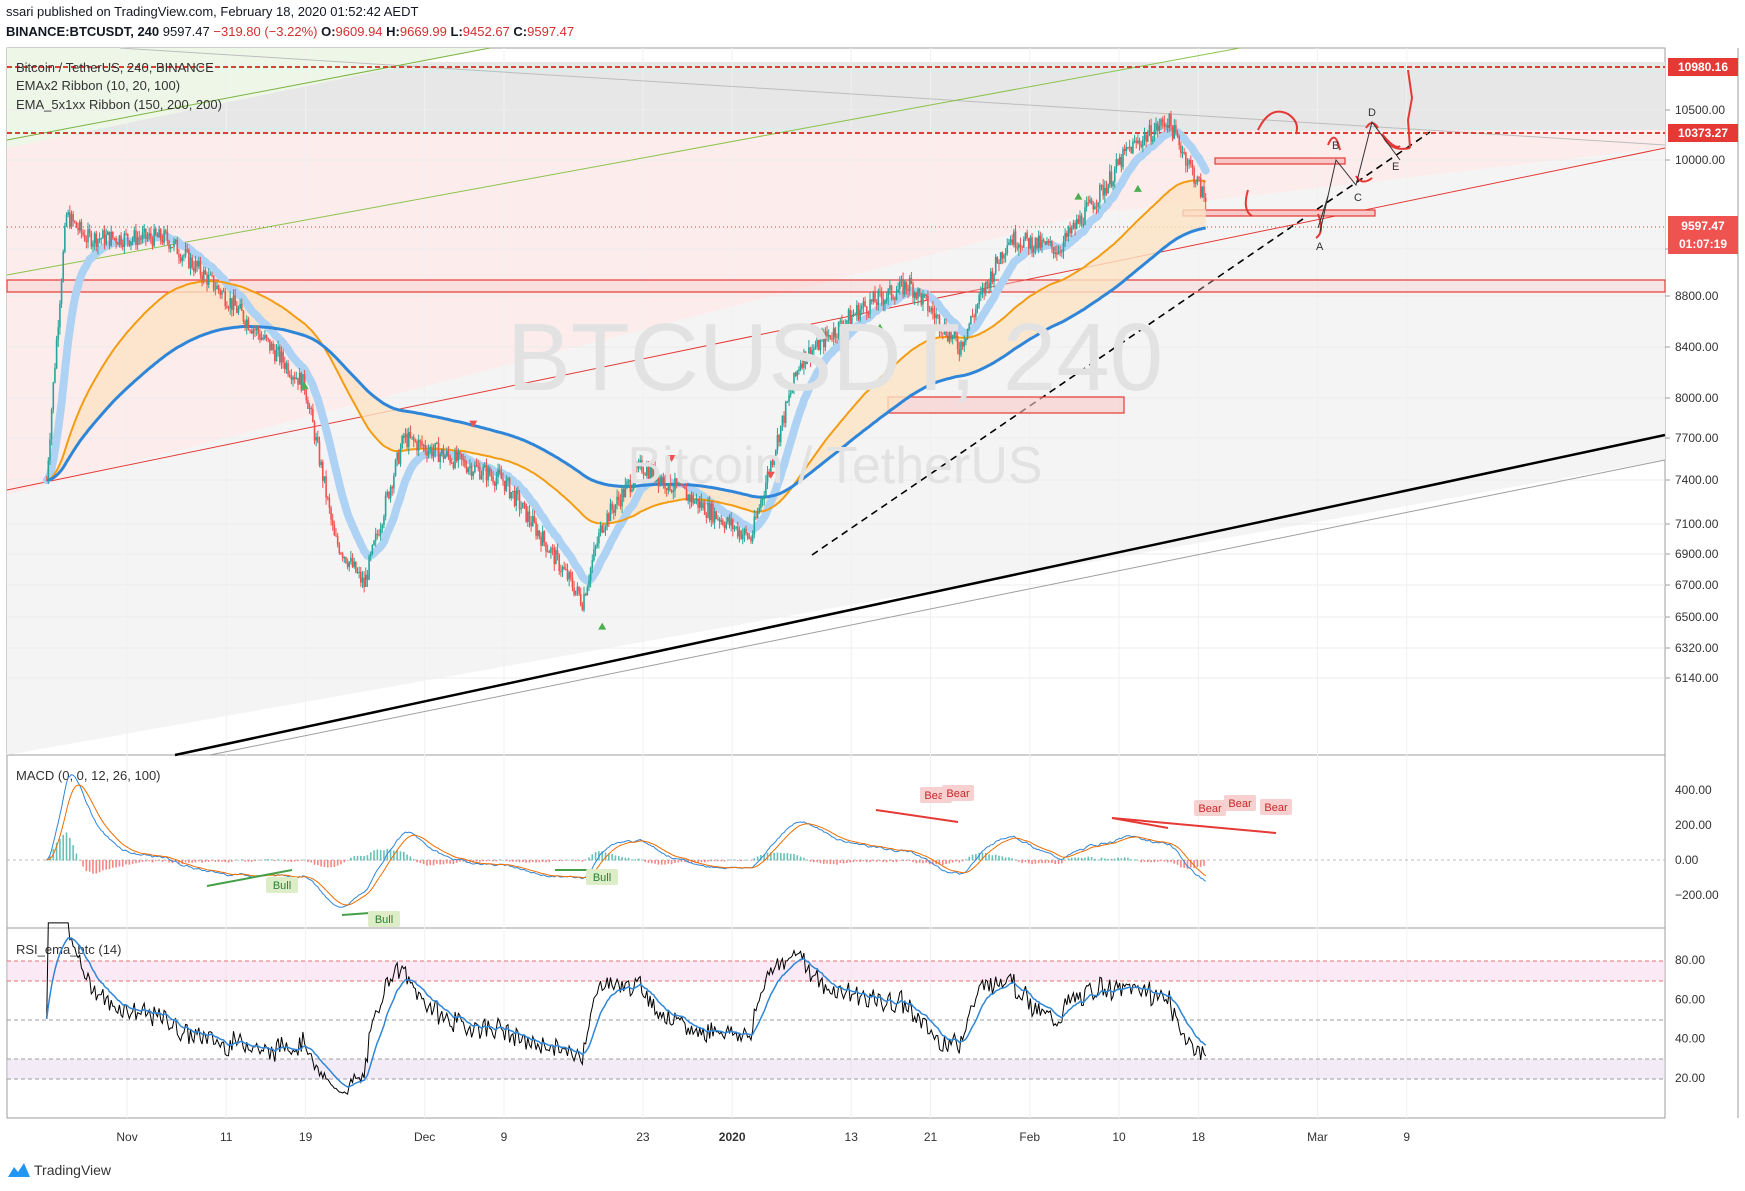  I want to click on price-tick: 10500.00, so click(1700, 110).